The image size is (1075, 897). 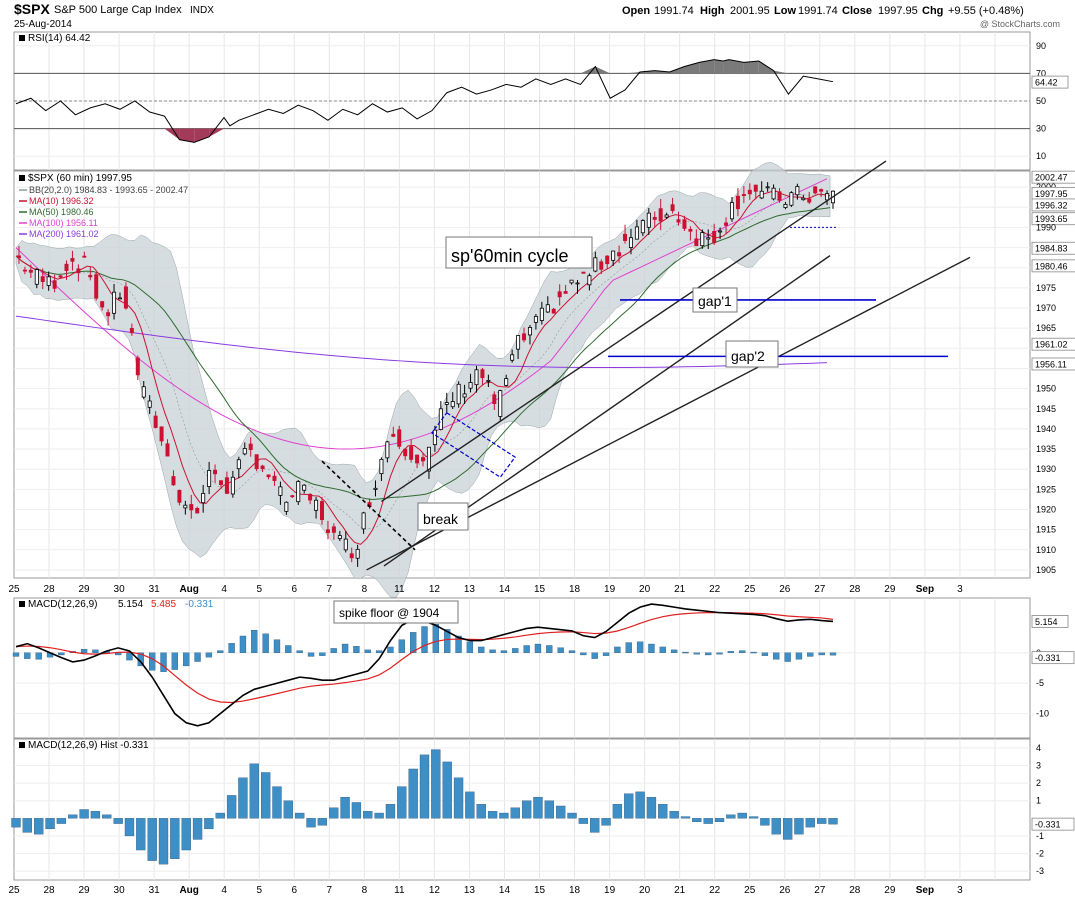 I want to click on price-tick-label: 1950, so click(x=1046, y=389).